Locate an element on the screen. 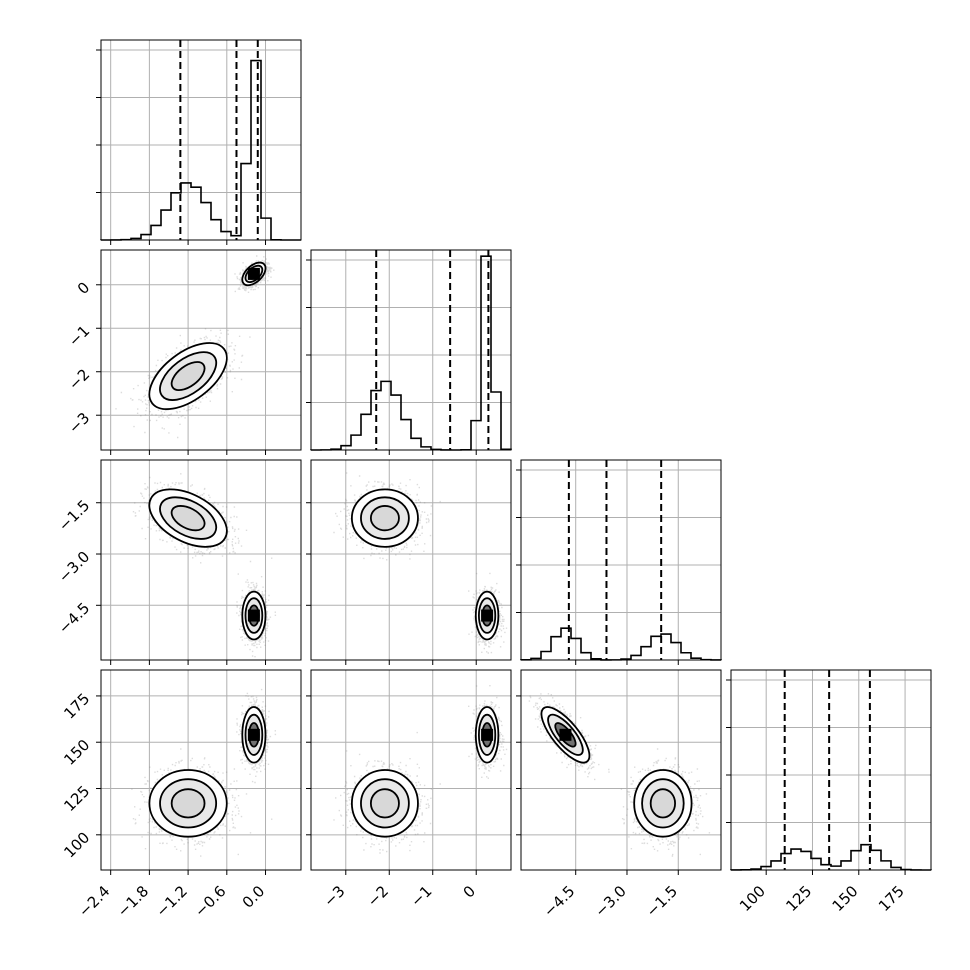 The height and width of the screenshot is (970, 970). x-tick-label: 0 is located at coordinates (469, 891).